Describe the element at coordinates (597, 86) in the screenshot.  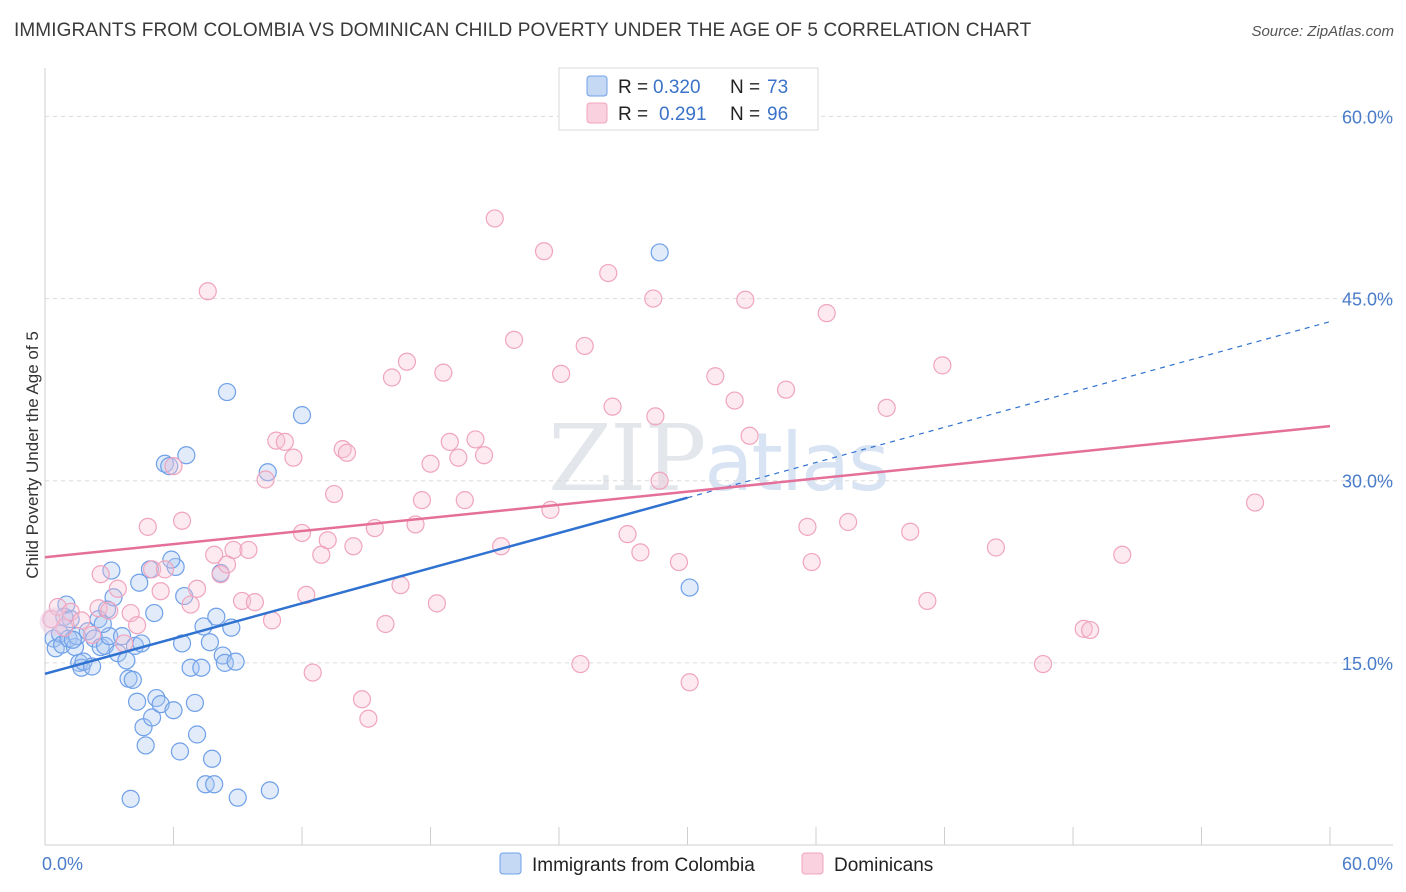
I see `legend-swatch-blue` at that location.